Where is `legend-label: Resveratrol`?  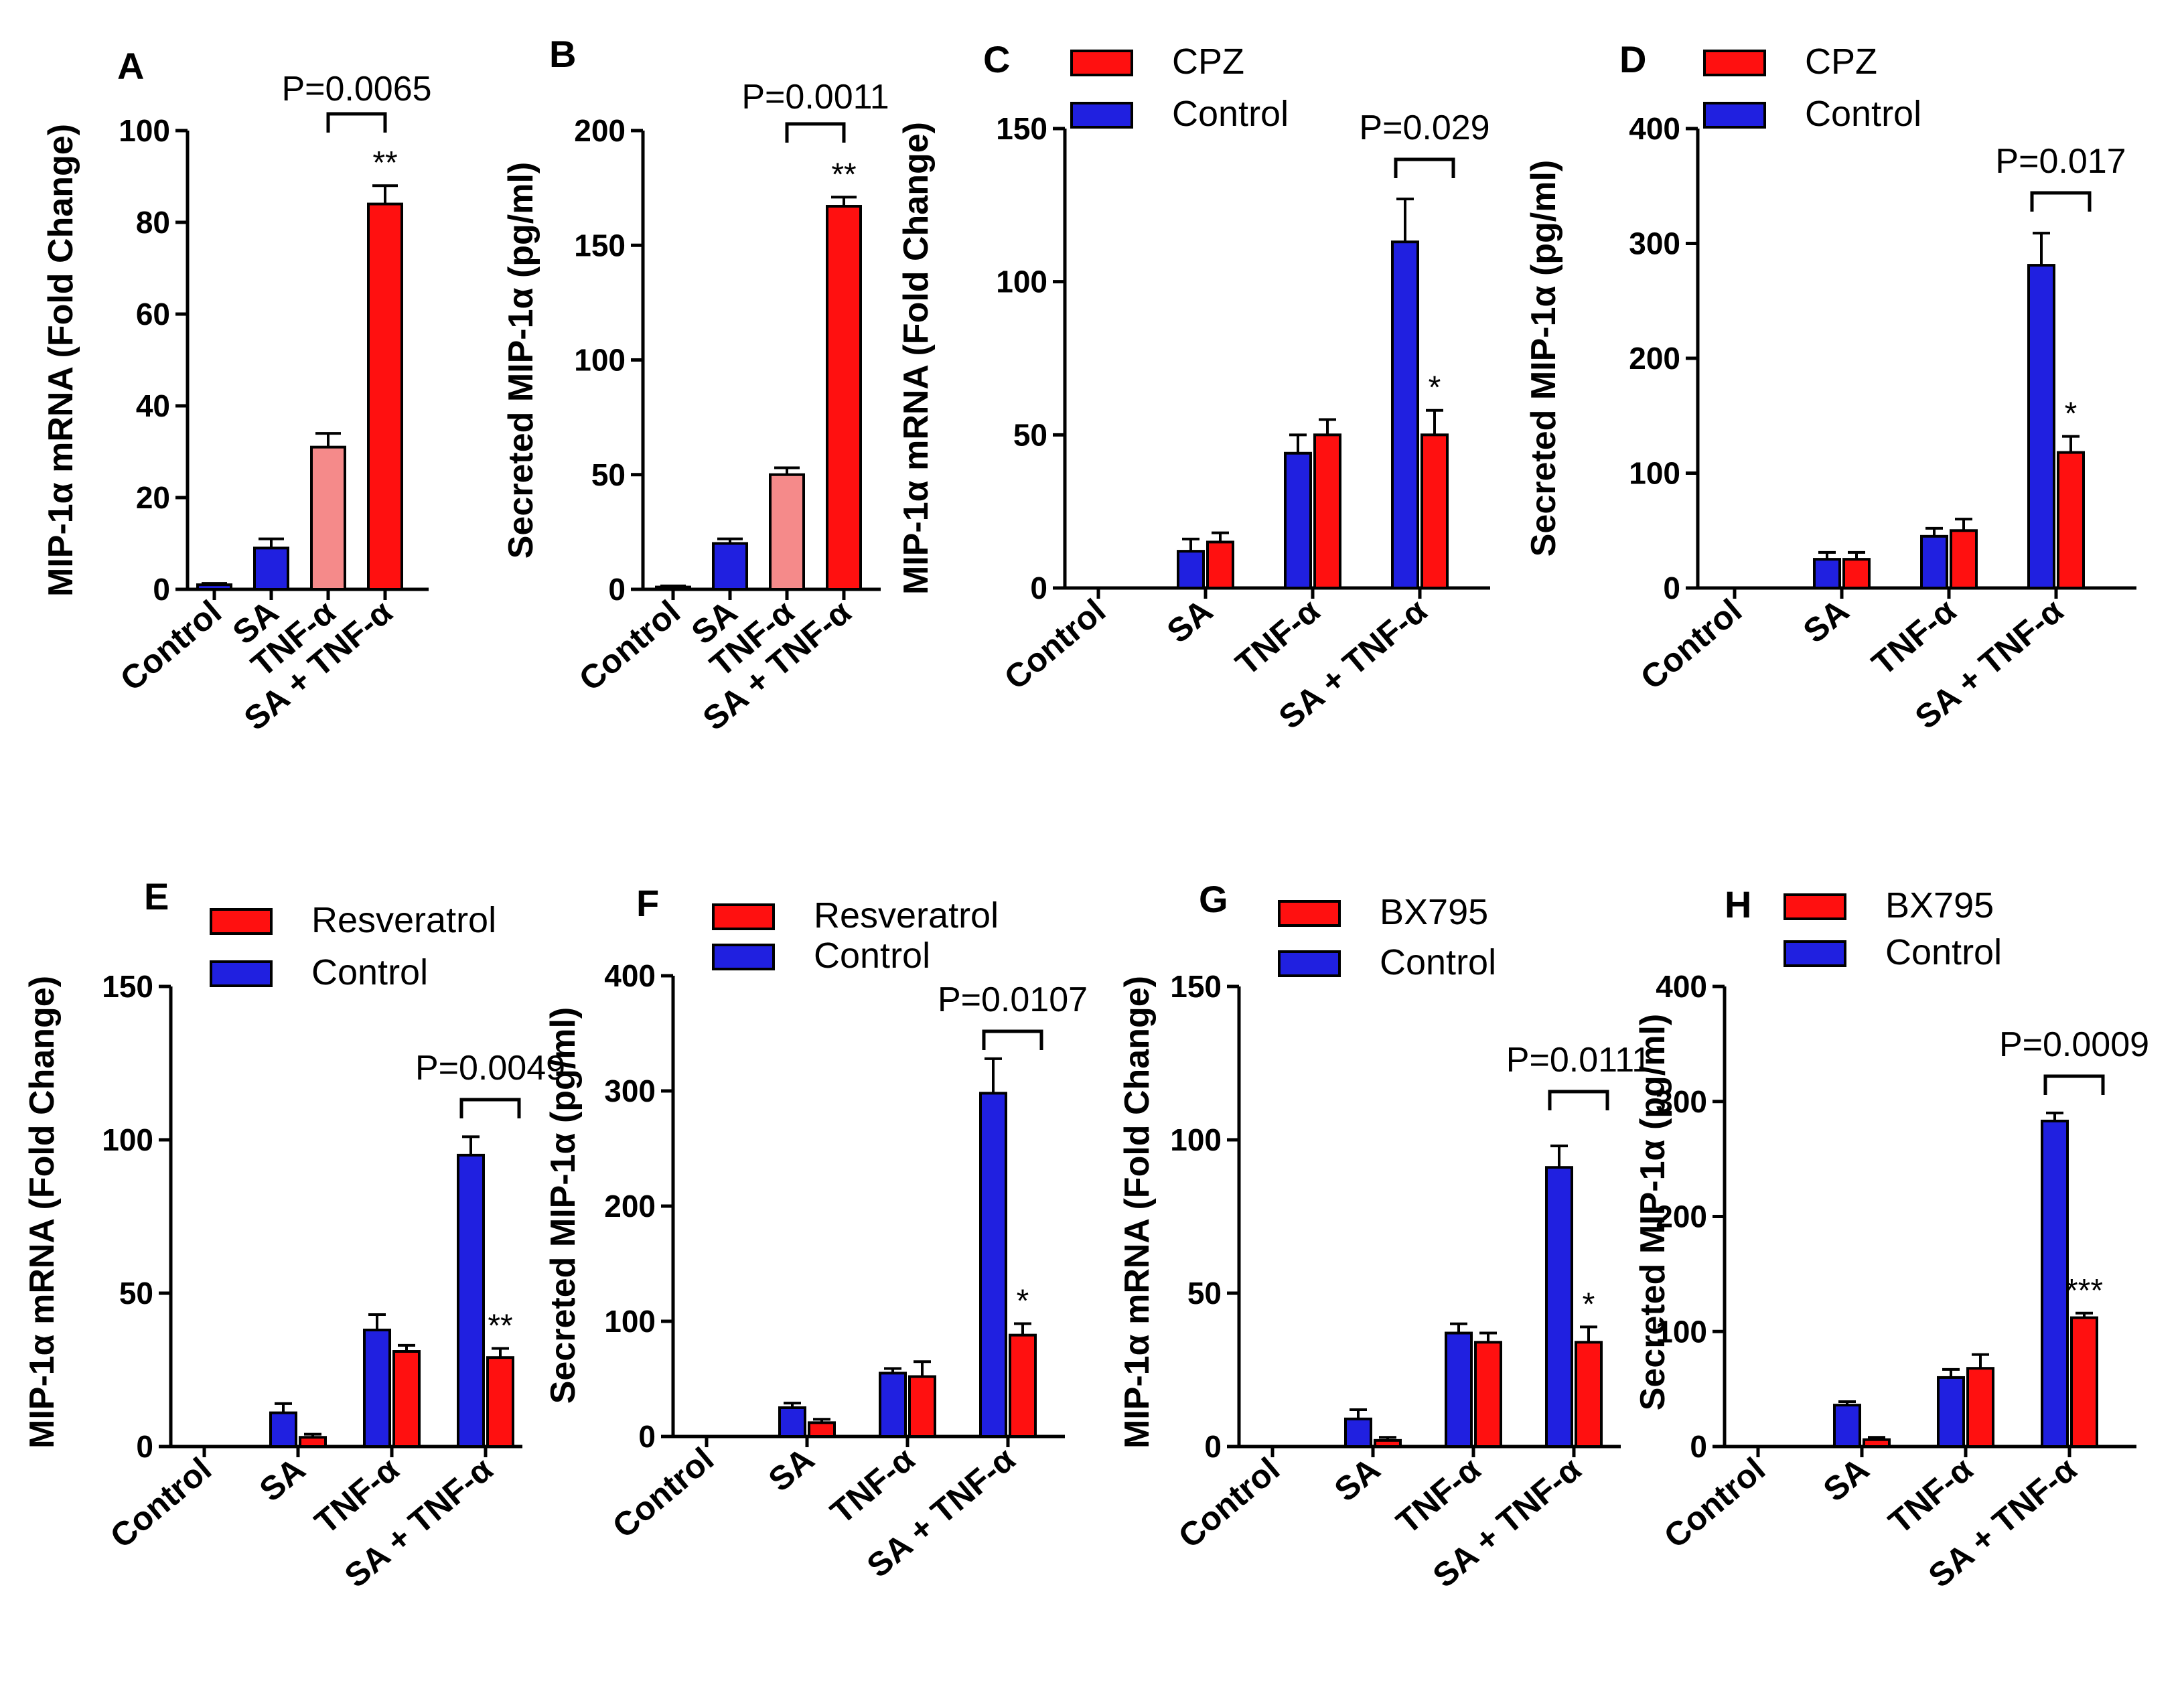 legend-label: Resveratrol is located at coordinates (403, 920).